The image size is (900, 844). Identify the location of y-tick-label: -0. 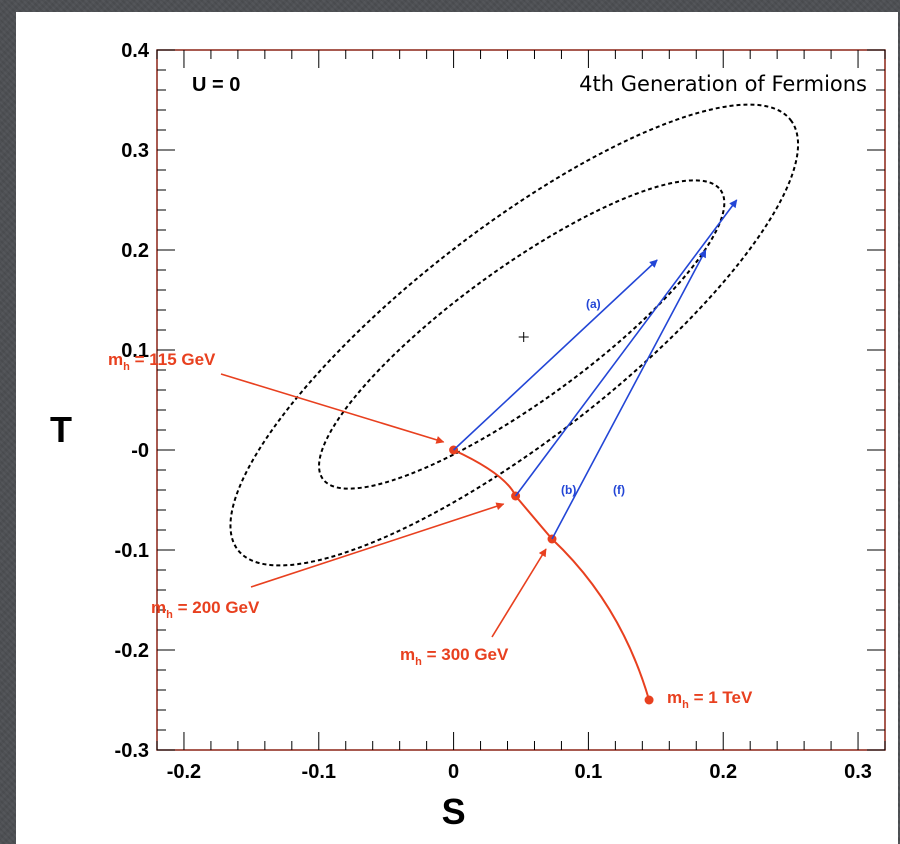
(140, 451).